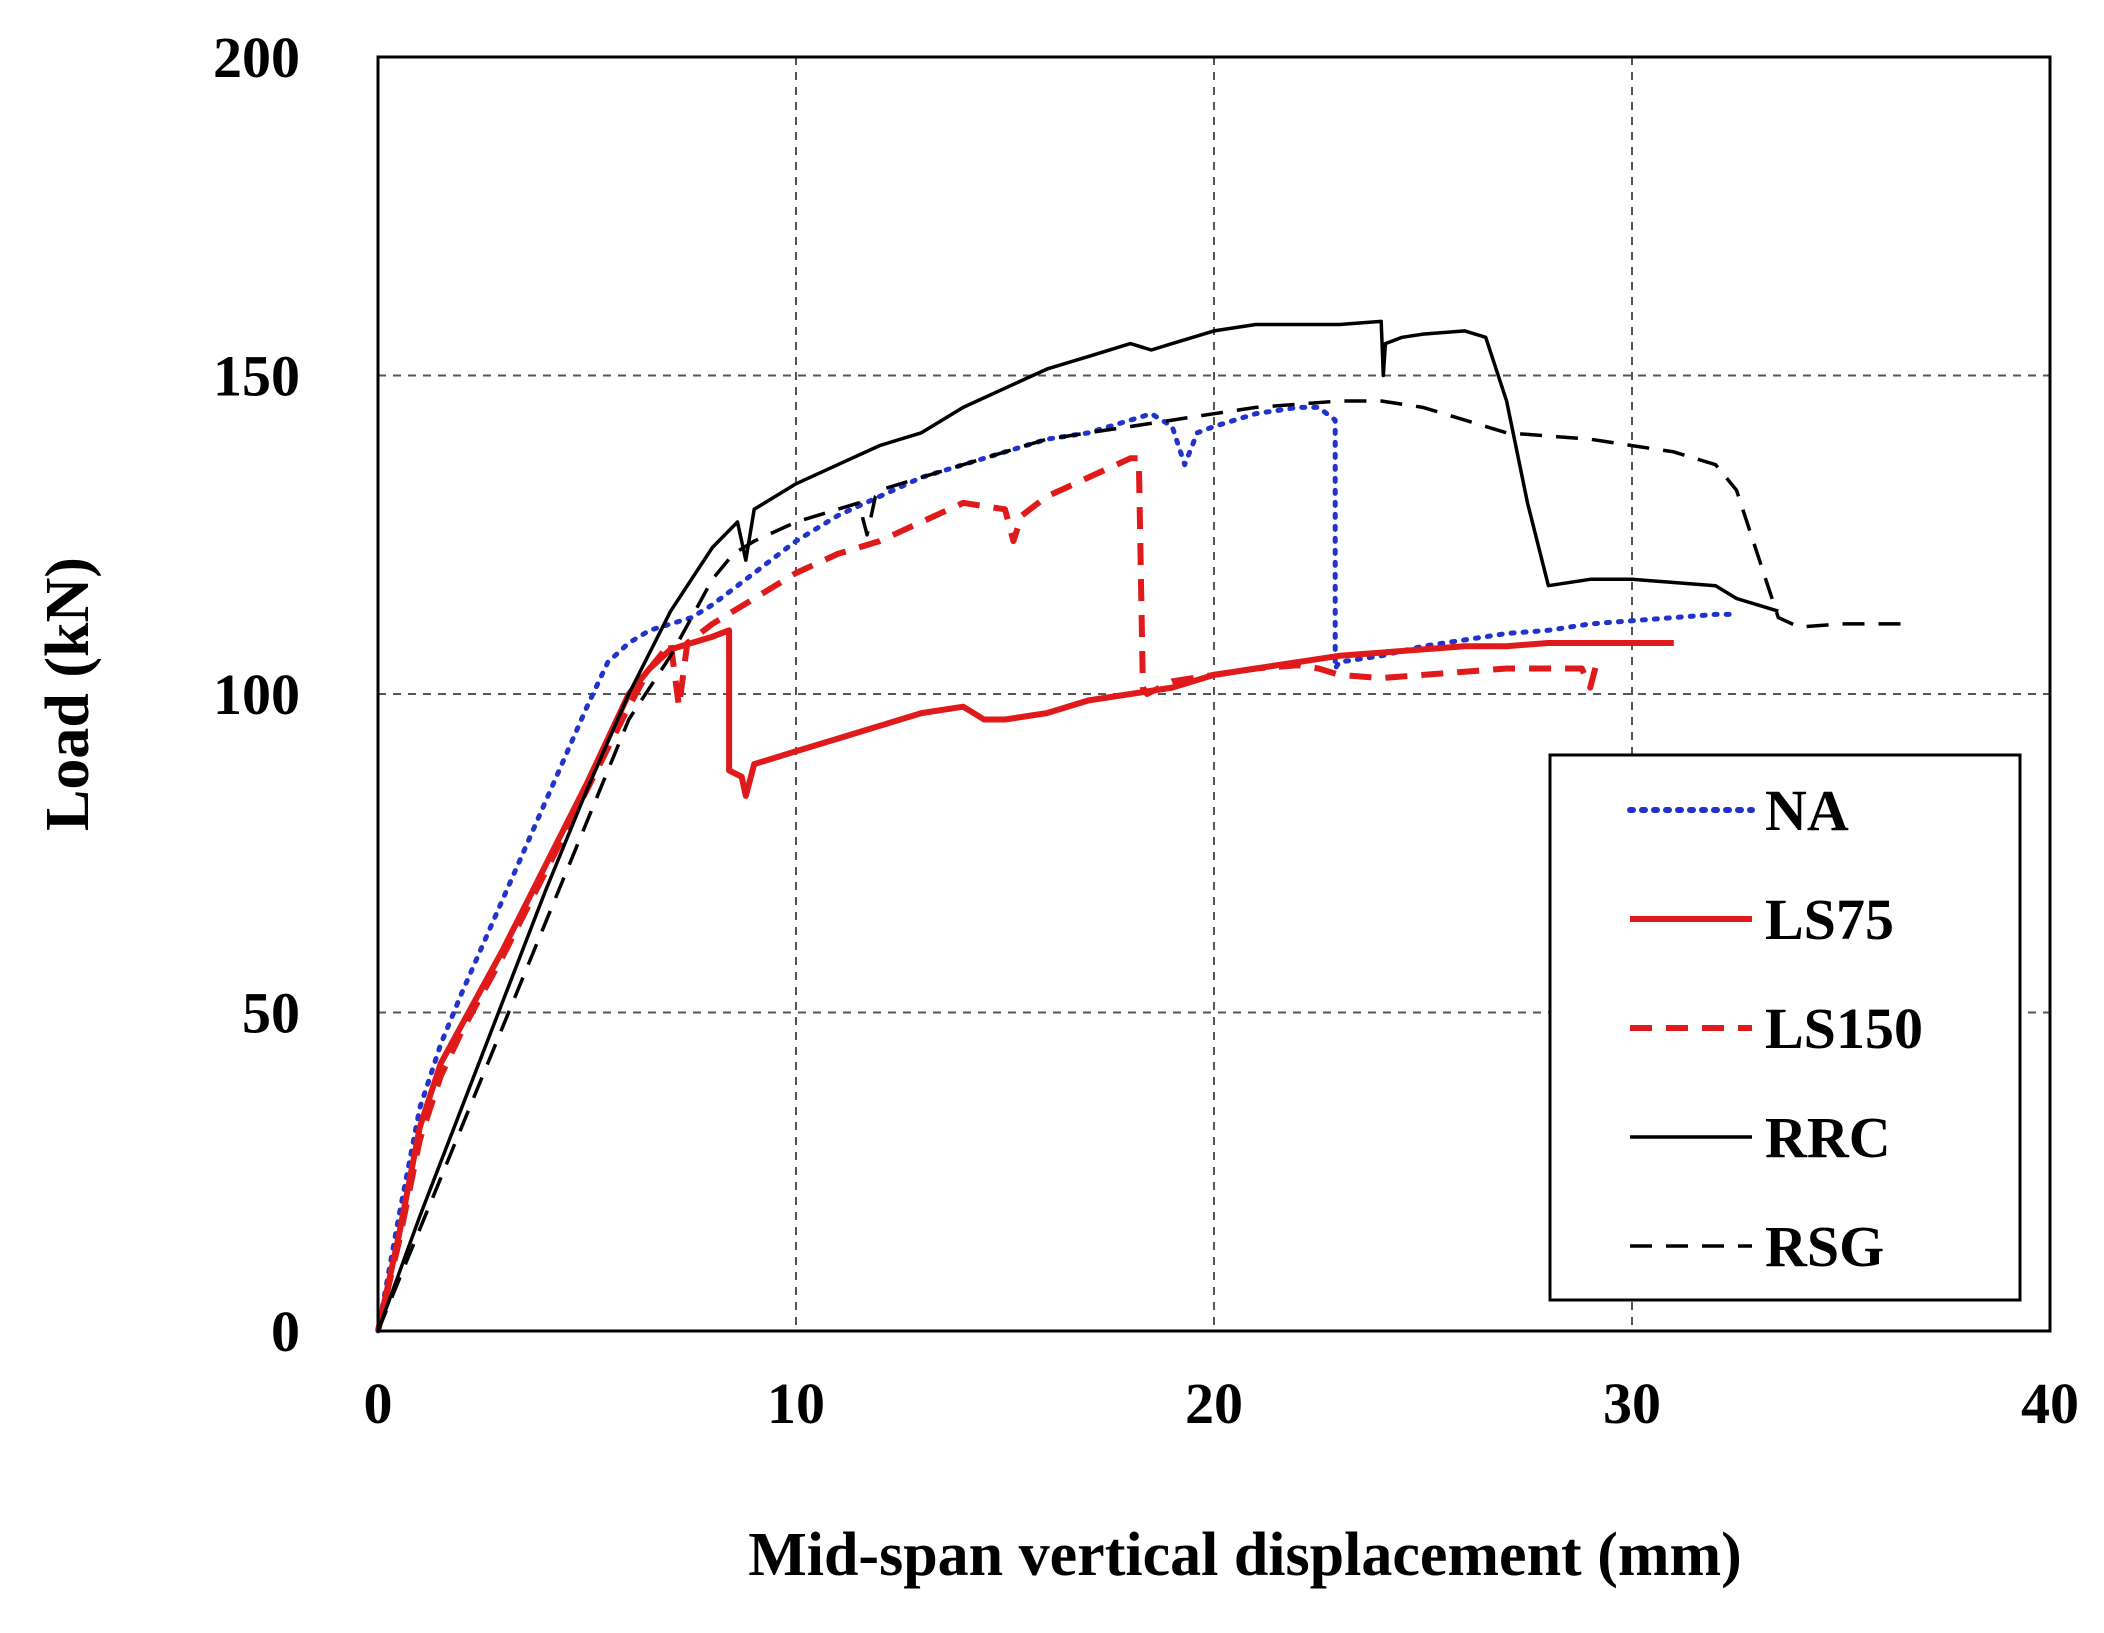 The image size is (2104, 1633). I want to click on y-tick-label: 200, so click(256, 57).